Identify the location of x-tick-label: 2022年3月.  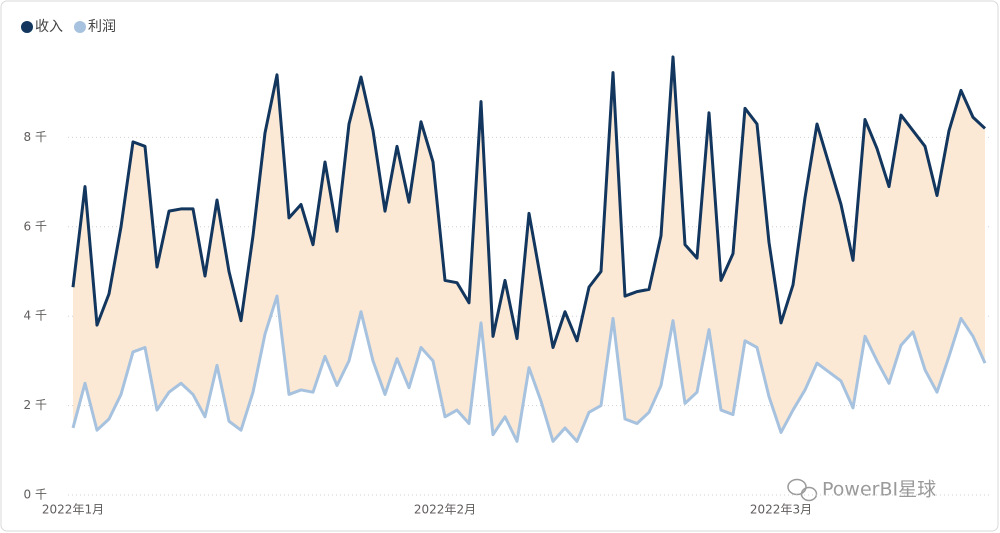
(781, 510).